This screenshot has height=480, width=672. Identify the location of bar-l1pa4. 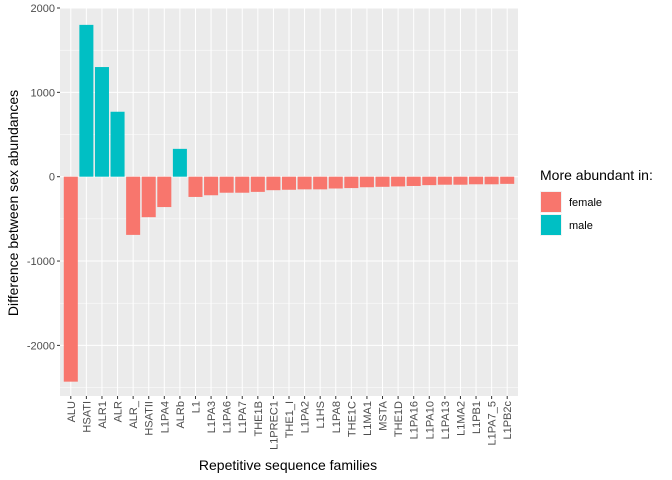
(164, 192).